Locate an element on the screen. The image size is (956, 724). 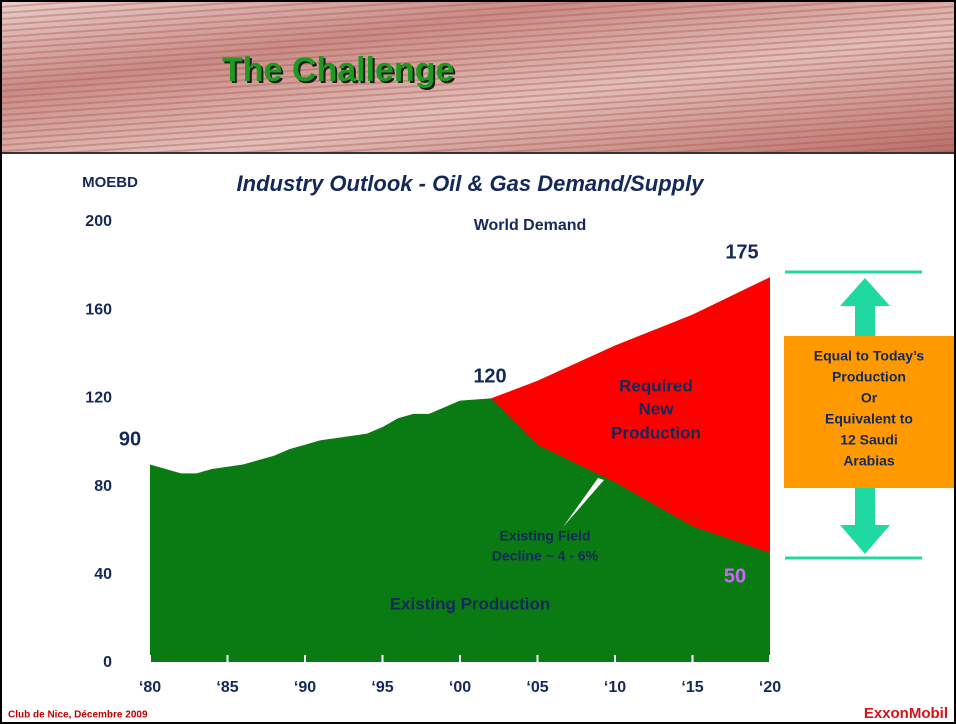
y-tick-label: 120 is located at coordinates (98, 398).